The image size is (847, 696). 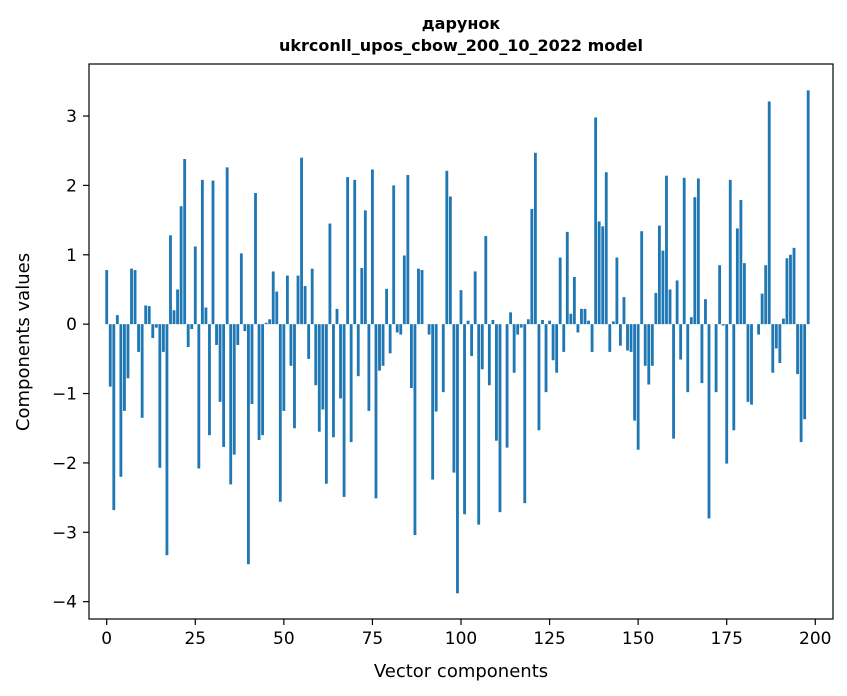 What do you see at coordinates (71, 256) in the screenshot?
I see `y-tick-label: 1` at bounding box center [71, 256].